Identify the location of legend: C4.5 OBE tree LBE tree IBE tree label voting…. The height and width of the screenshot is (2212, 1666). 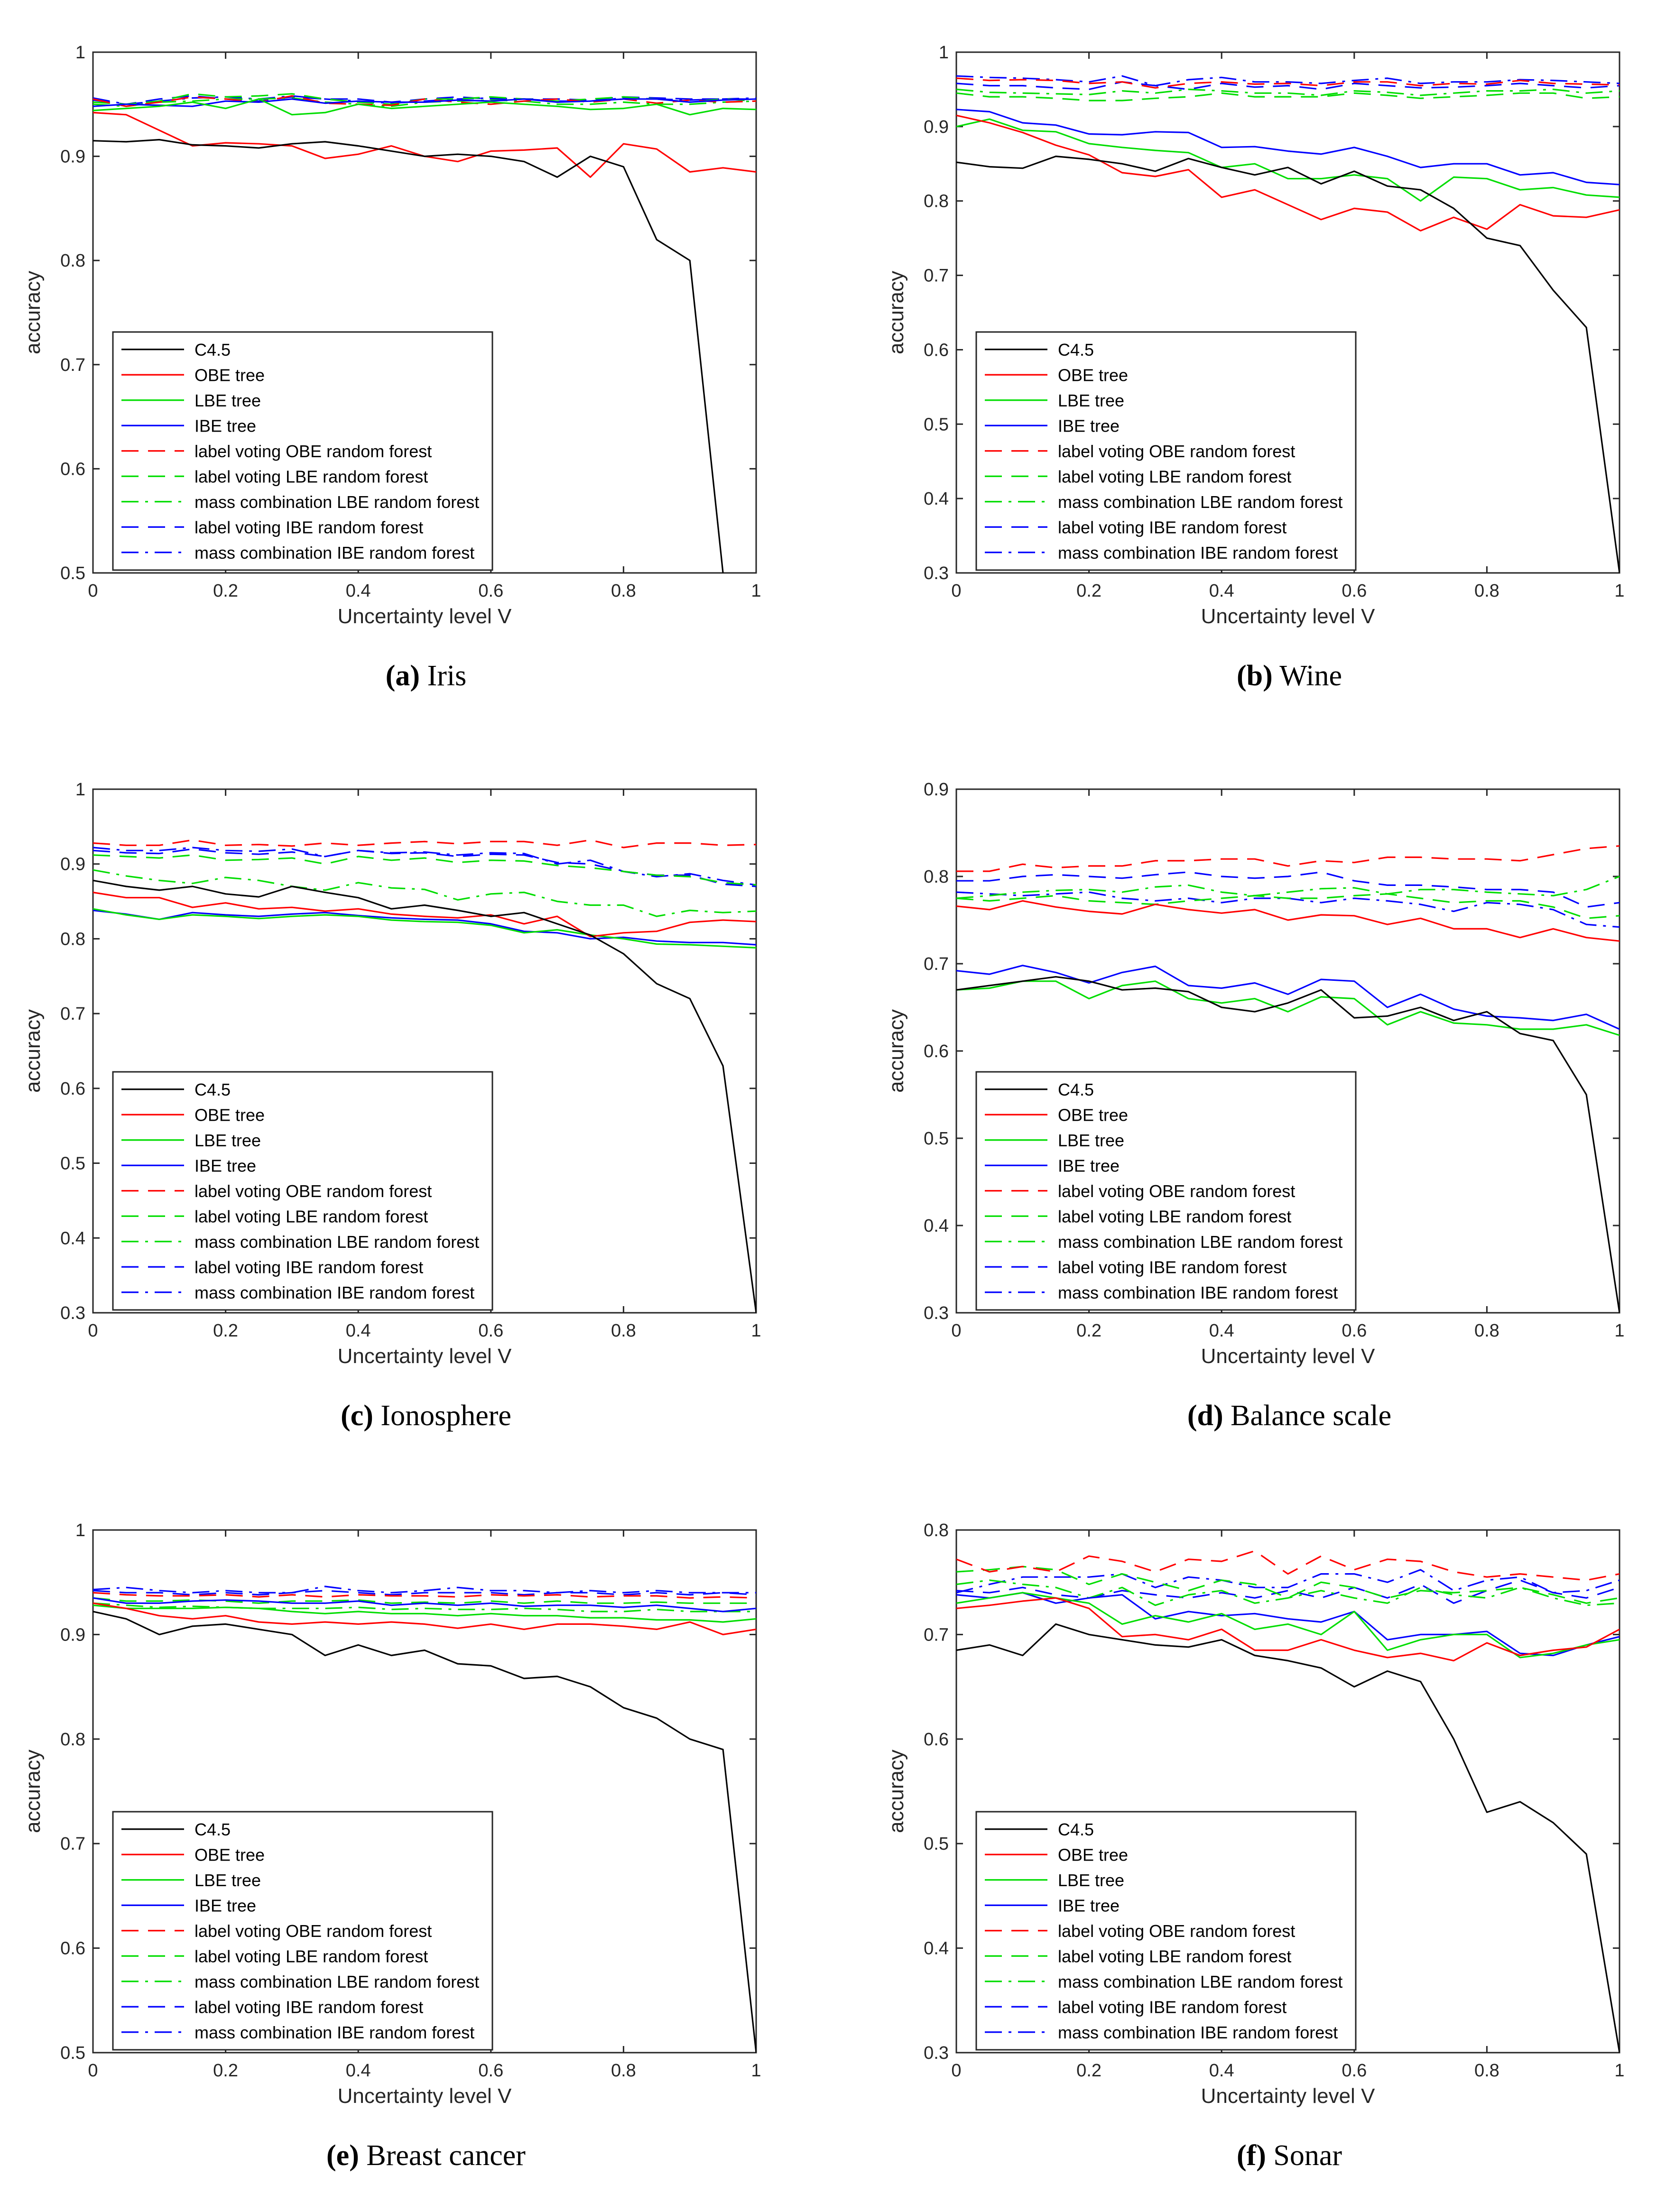
(1166, 451).